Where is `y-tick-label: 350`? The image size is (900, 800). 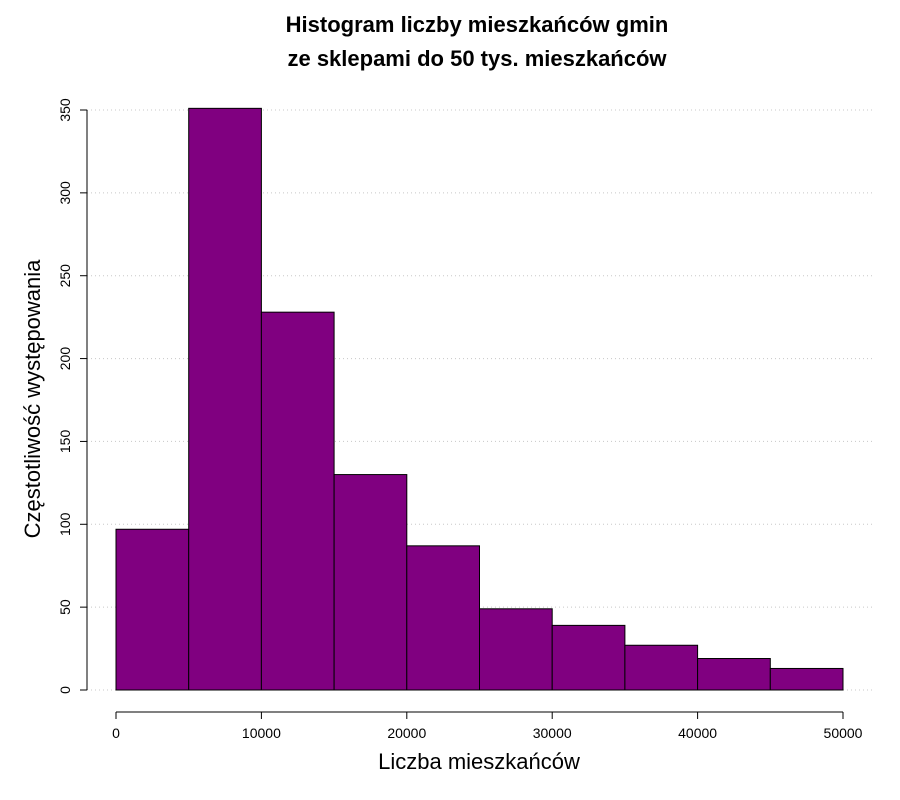 y-tick-label: 350 is located at coordinates (65, 110).